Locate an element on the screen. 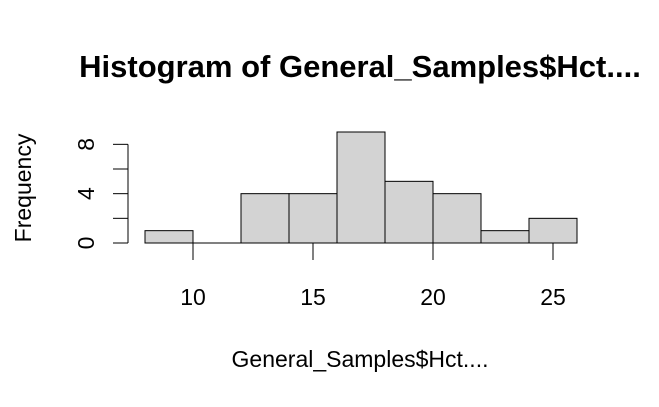  y-axis: 0 4 8 is located at coordinates (101, 194).